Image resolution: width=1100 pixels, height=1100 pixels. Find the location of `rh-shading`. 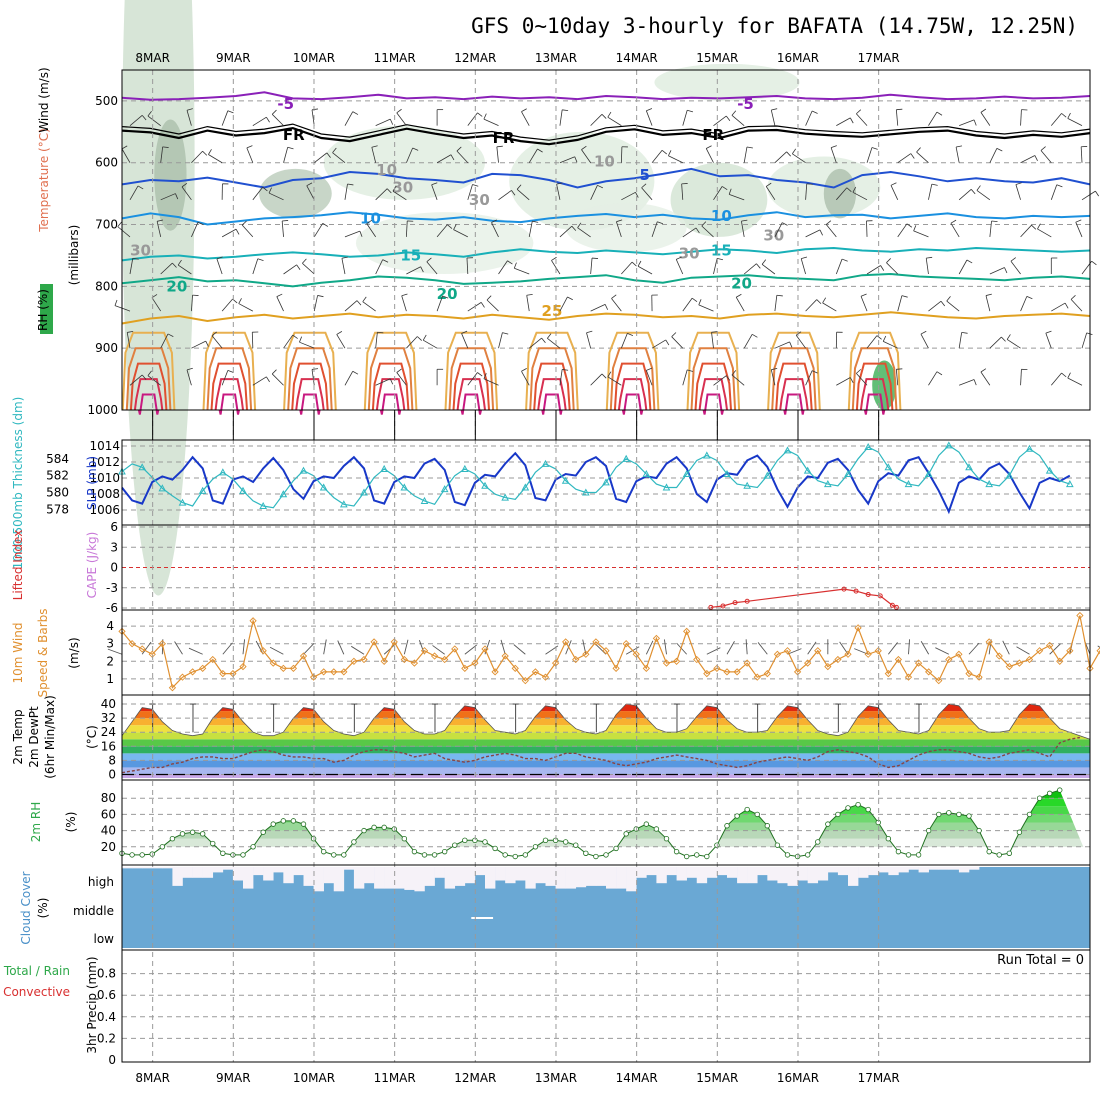

rh-shading is located at coordinates (626, 227).